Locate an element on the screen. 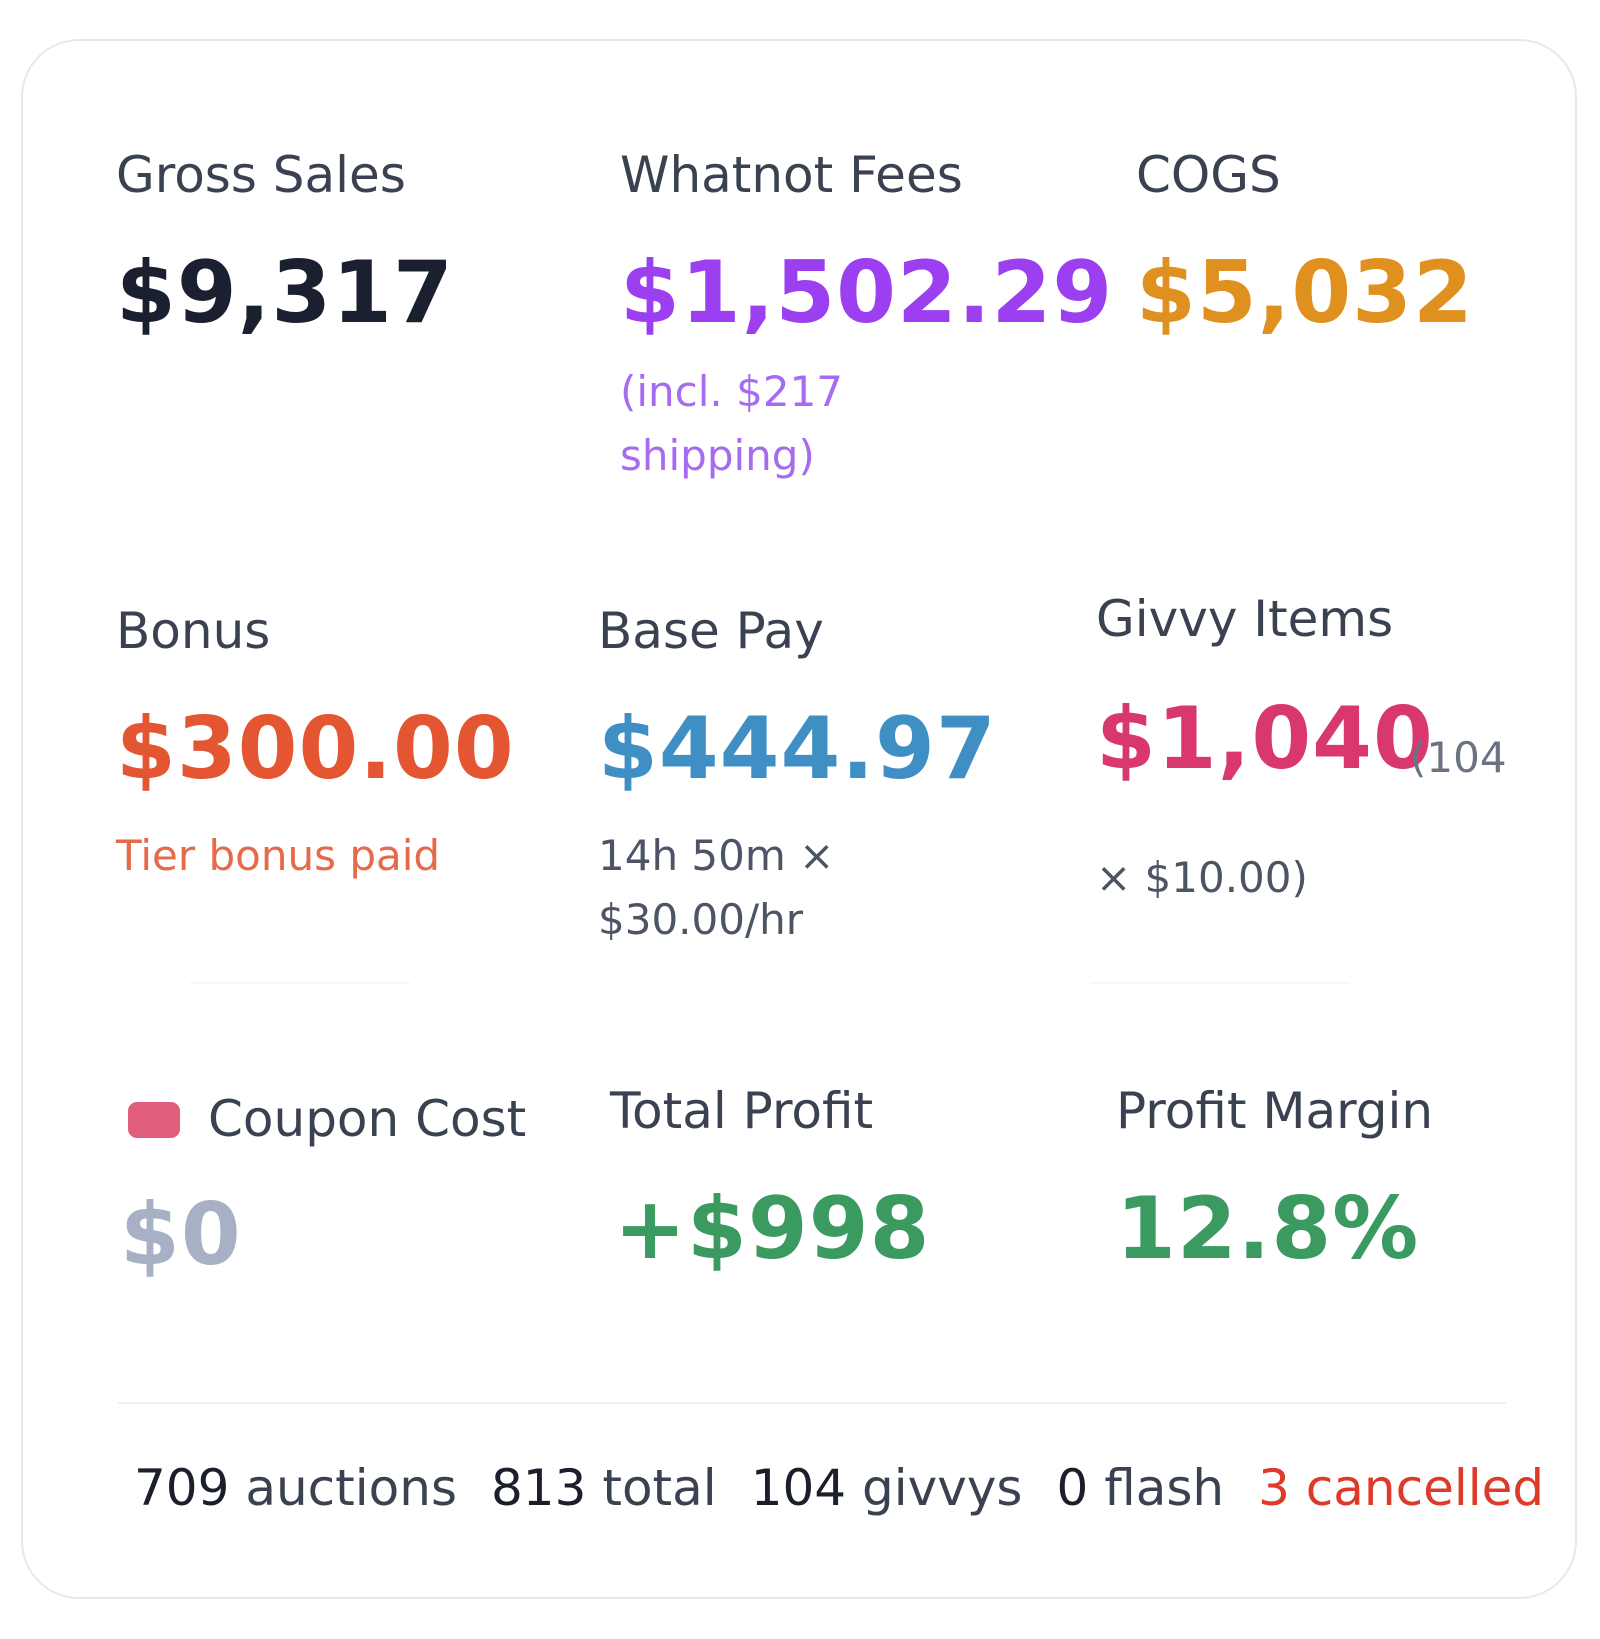 The width and height of the screenshot is (1600, 1639). givvy-items-note-line2: × $10.00) is located at coordinates (1202, 877).